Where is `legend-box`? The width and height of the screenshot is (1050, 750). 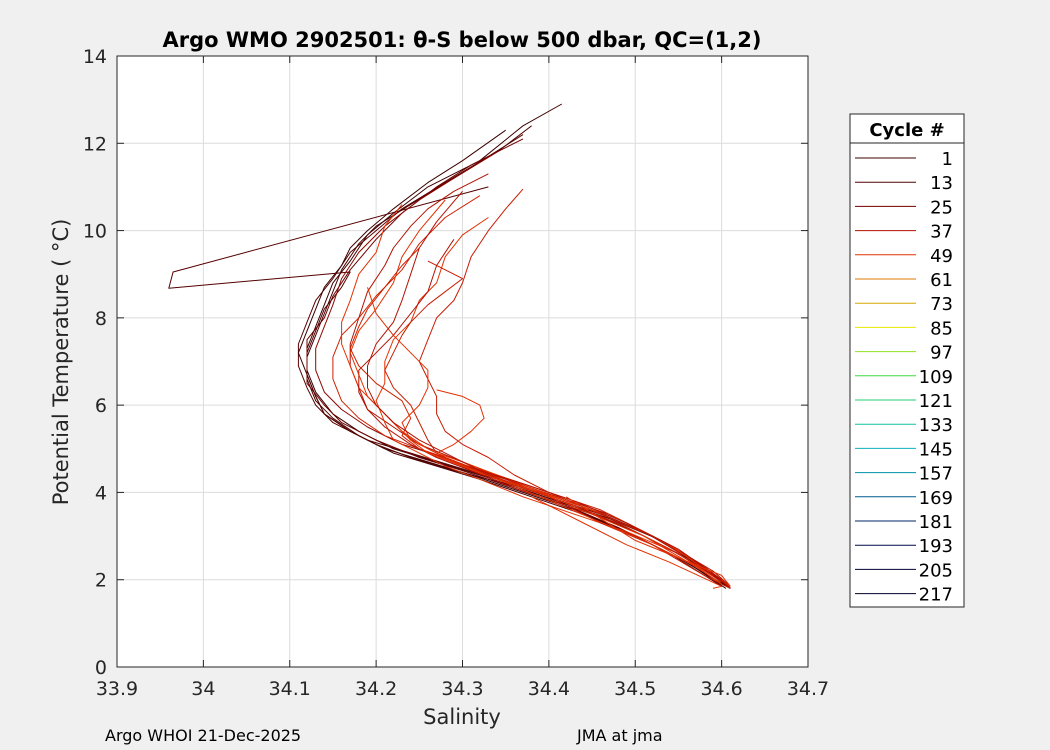
legend-box is located at coordinates (907, 360).